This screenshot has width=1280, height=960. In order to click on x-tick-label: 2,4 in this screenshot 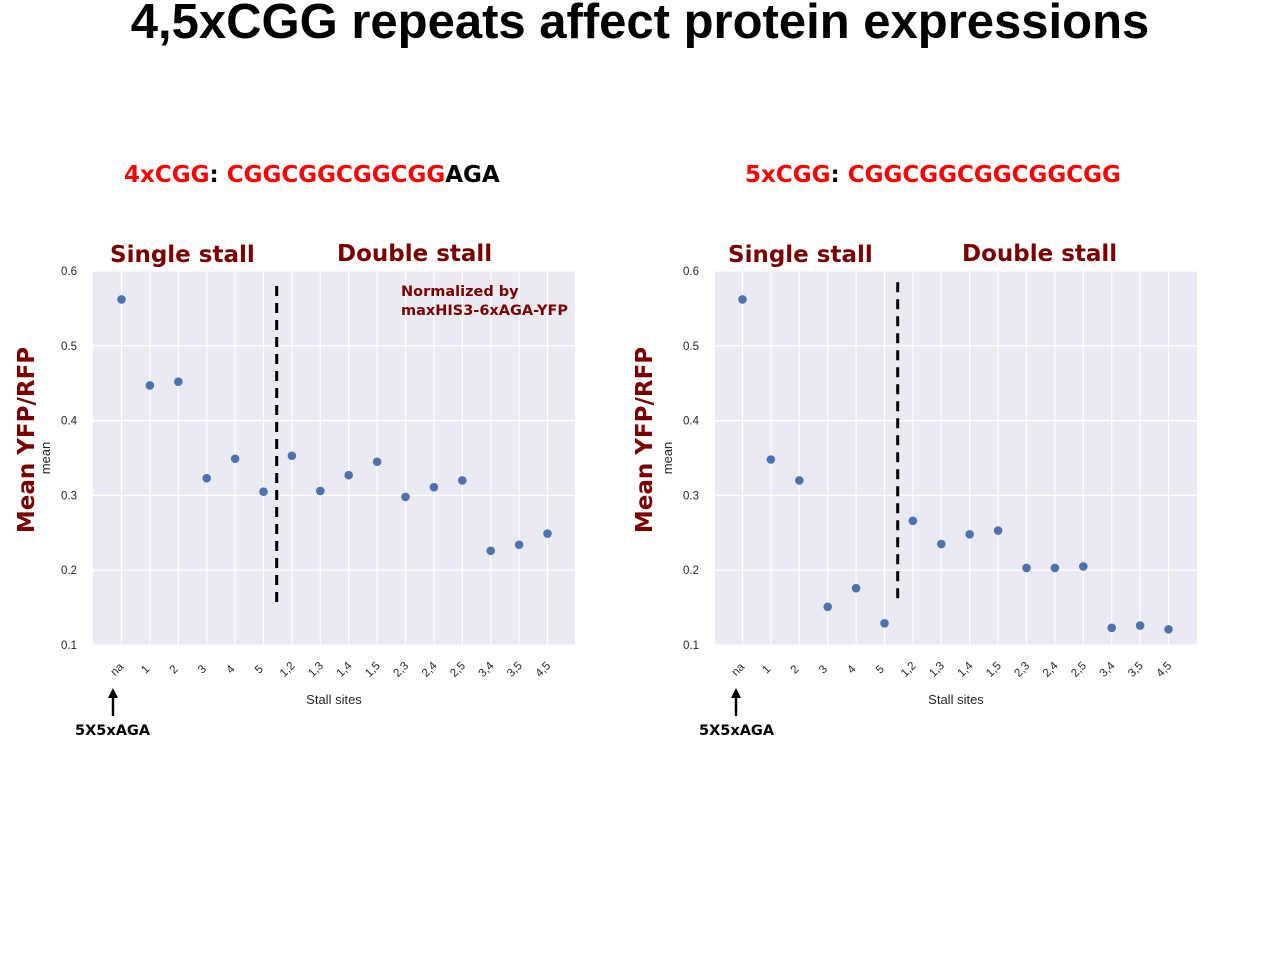, I will do `click(1051, 670)`.